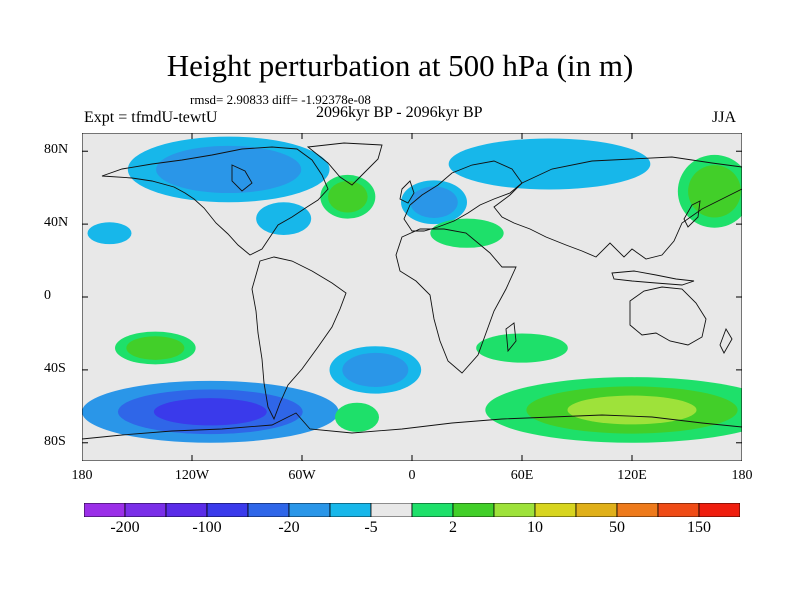  What do you see at coordinates (535, 527) in the screenshot?
I see `colorbar-label: 10` at bounding box center [535, 527].